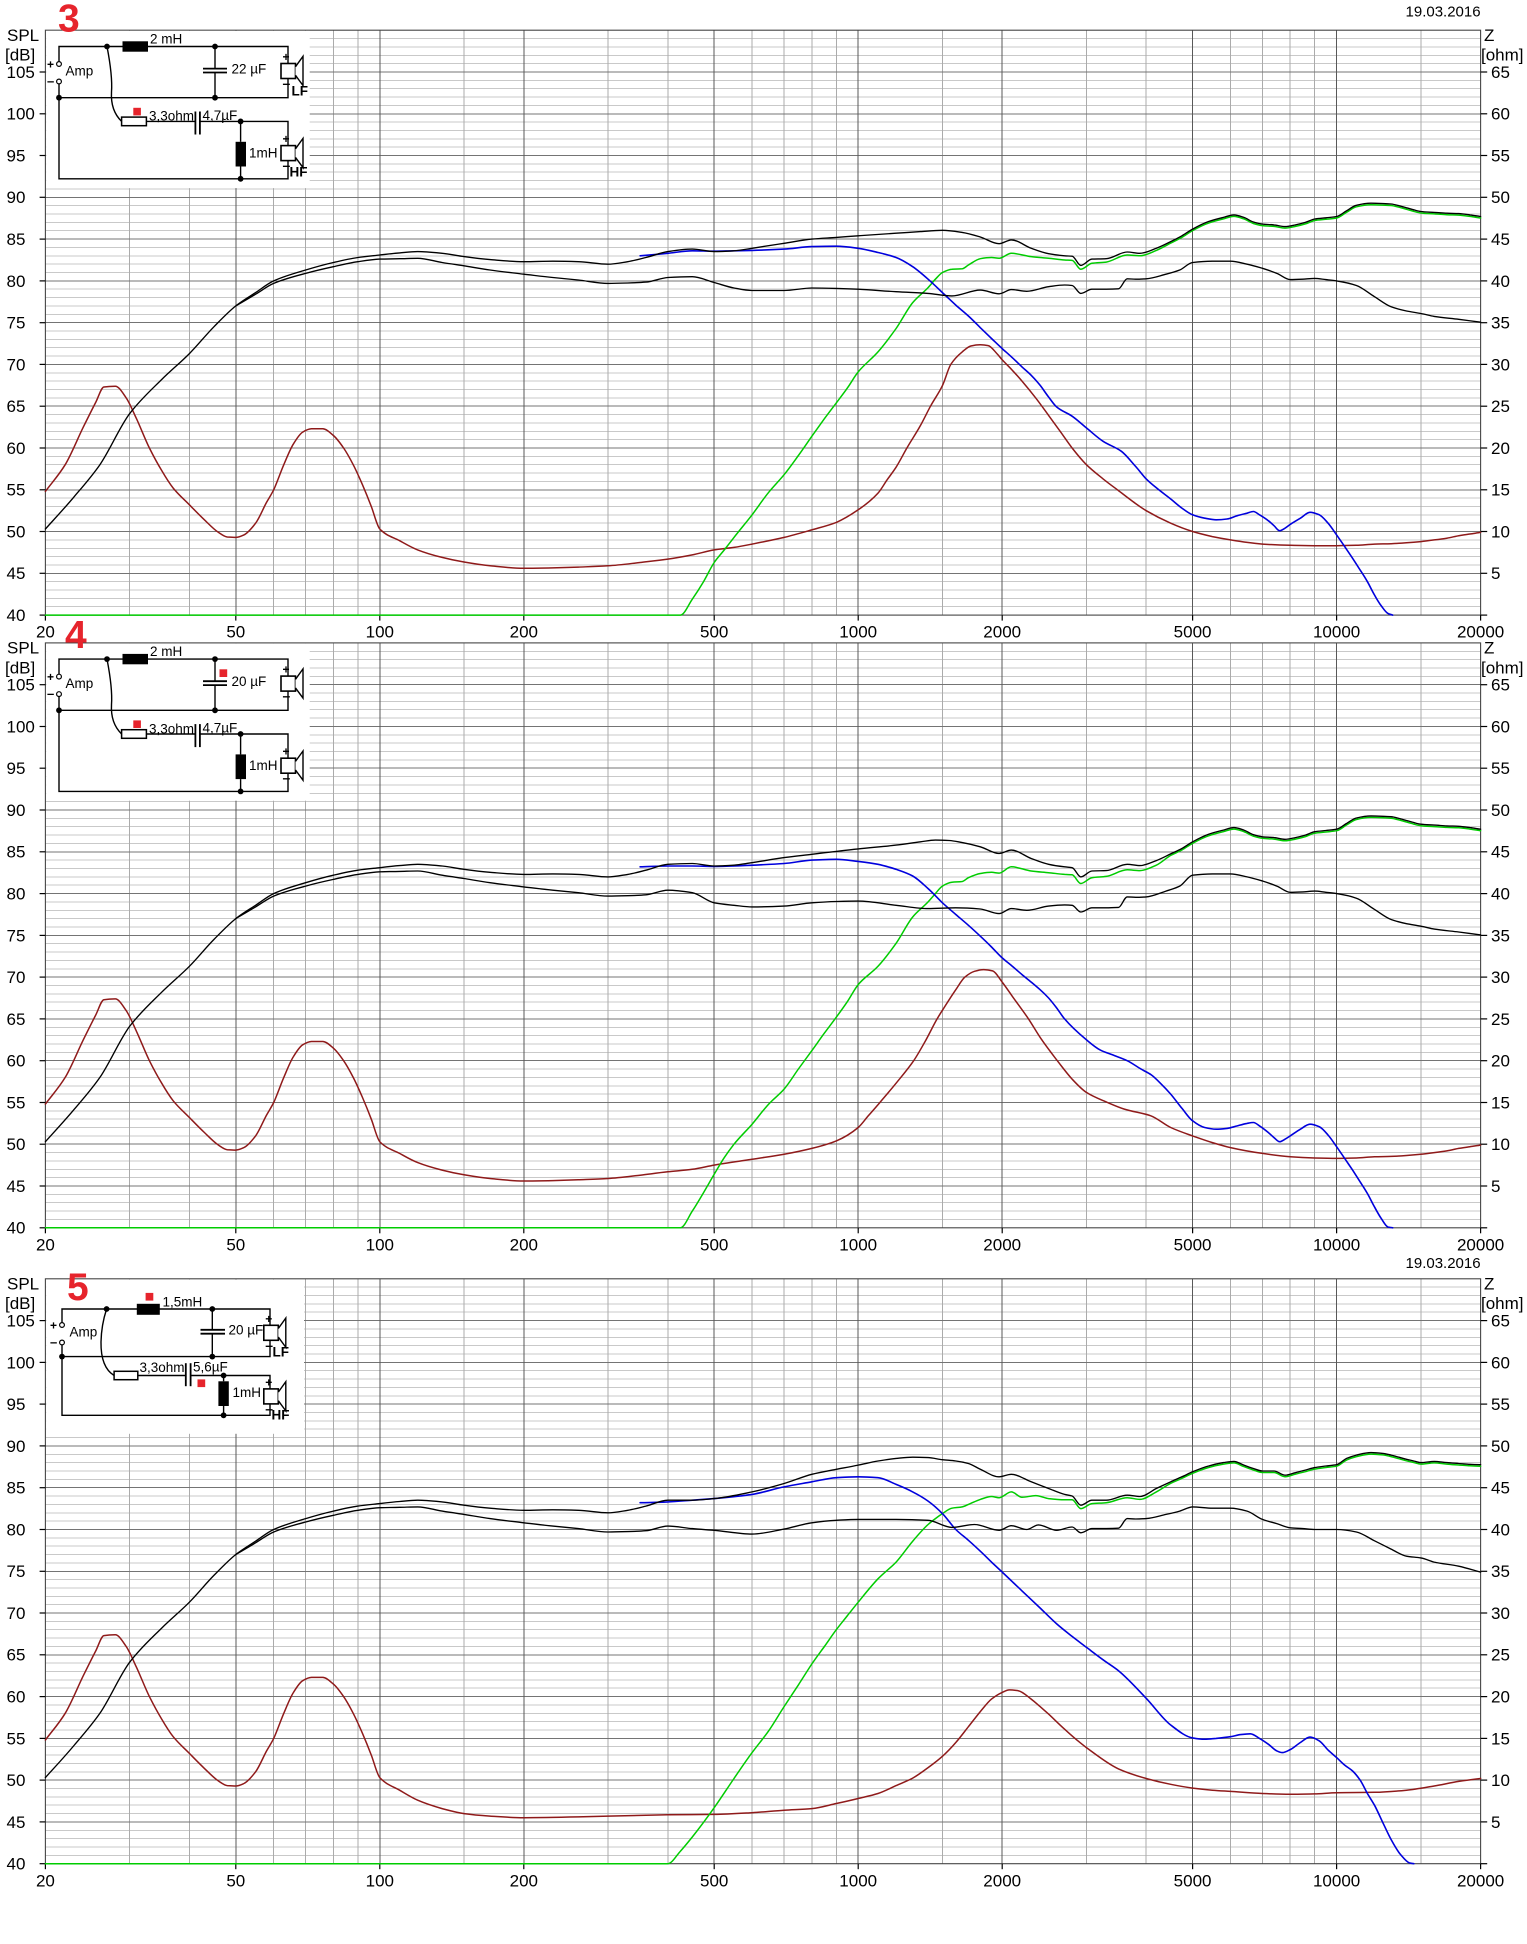 The width and height of the screenshot is (1527, 1944). What do you see at coordinates (858, 1880) in the screenshot?
I see `svg-text: 1000` at bounding box center [858, 1880].